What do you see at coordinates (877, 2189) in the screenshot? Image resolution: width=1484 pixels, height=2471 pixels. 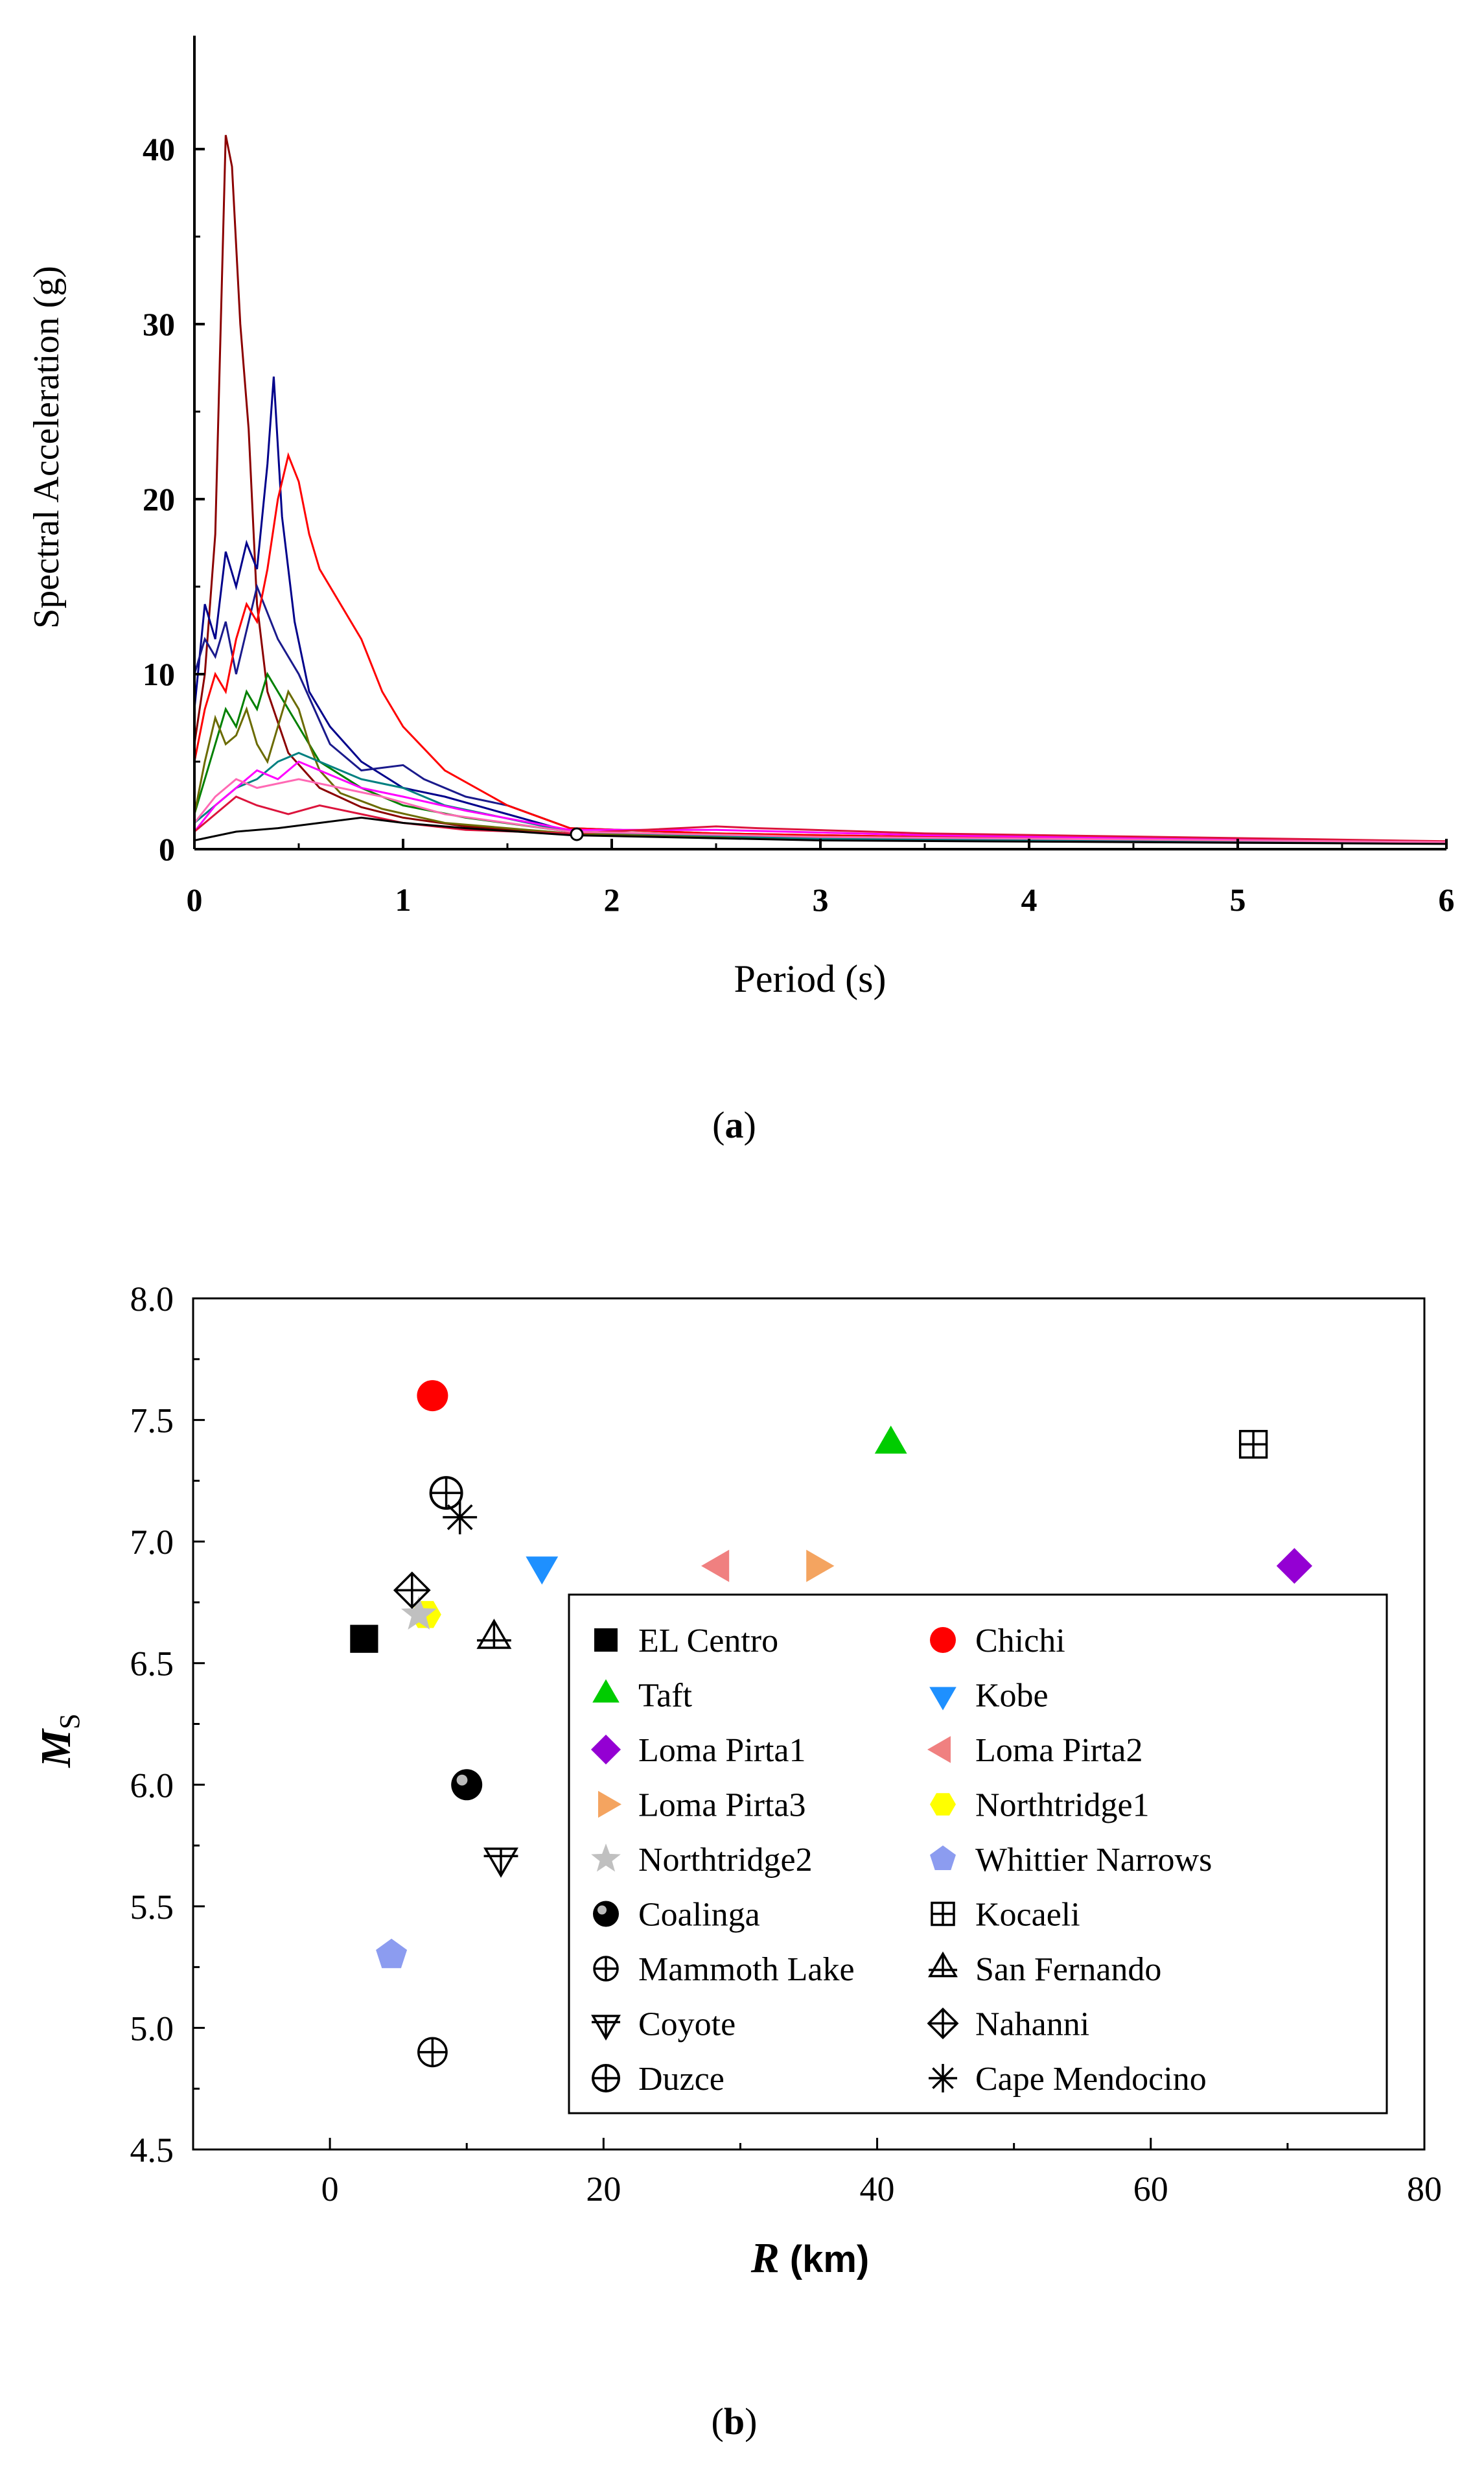 I see `x-tick-label: 40` at bounding box center [877, 2189].